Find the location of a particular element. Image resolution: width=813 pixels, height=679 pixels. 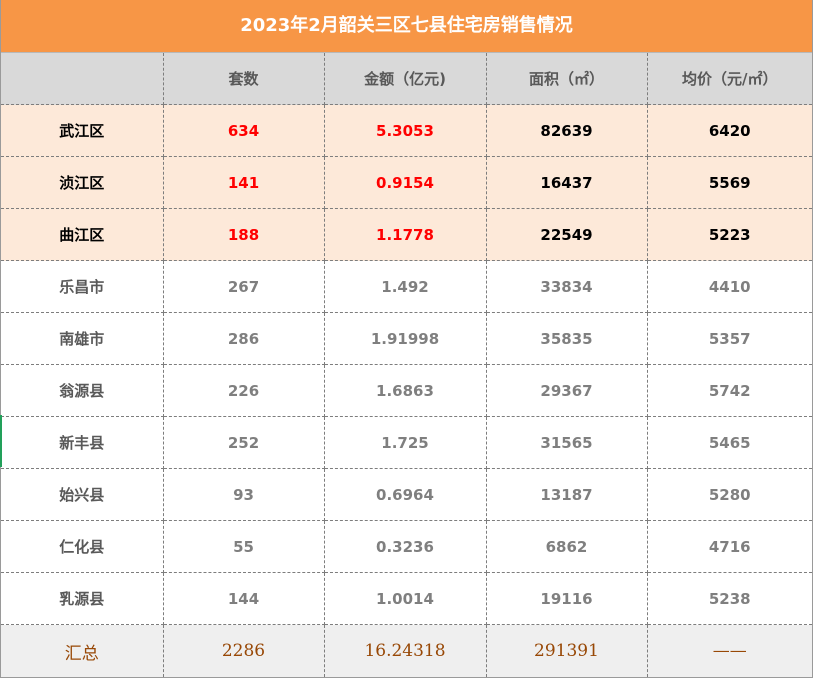

amount-cell: 0.9154 is located at coordinates (405, 182).